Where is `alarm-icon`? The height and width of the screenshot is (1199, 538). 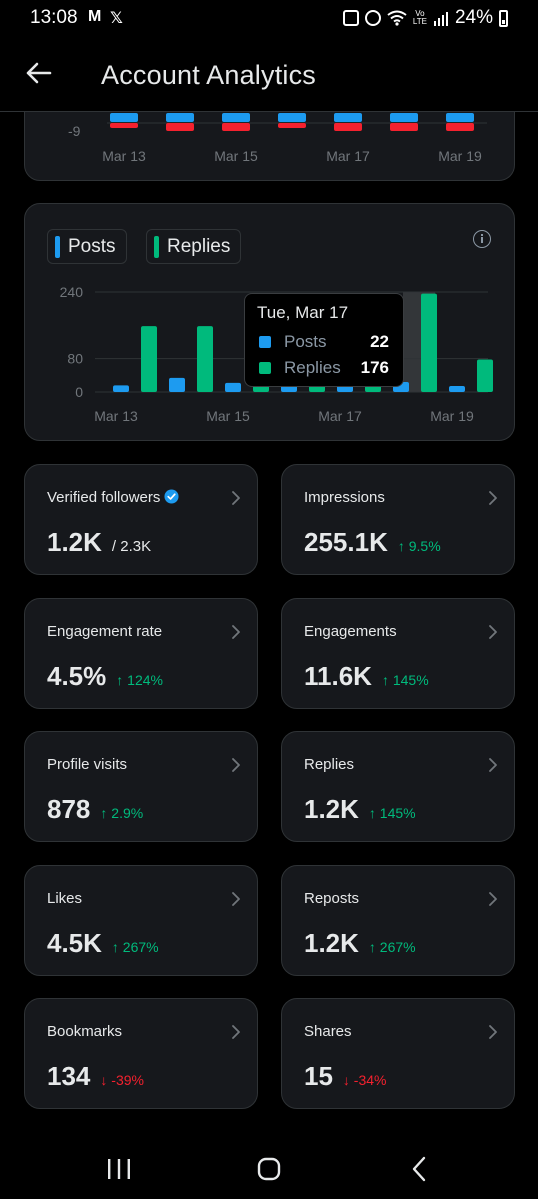
alarm-icon is located at coordinates (372, 18).